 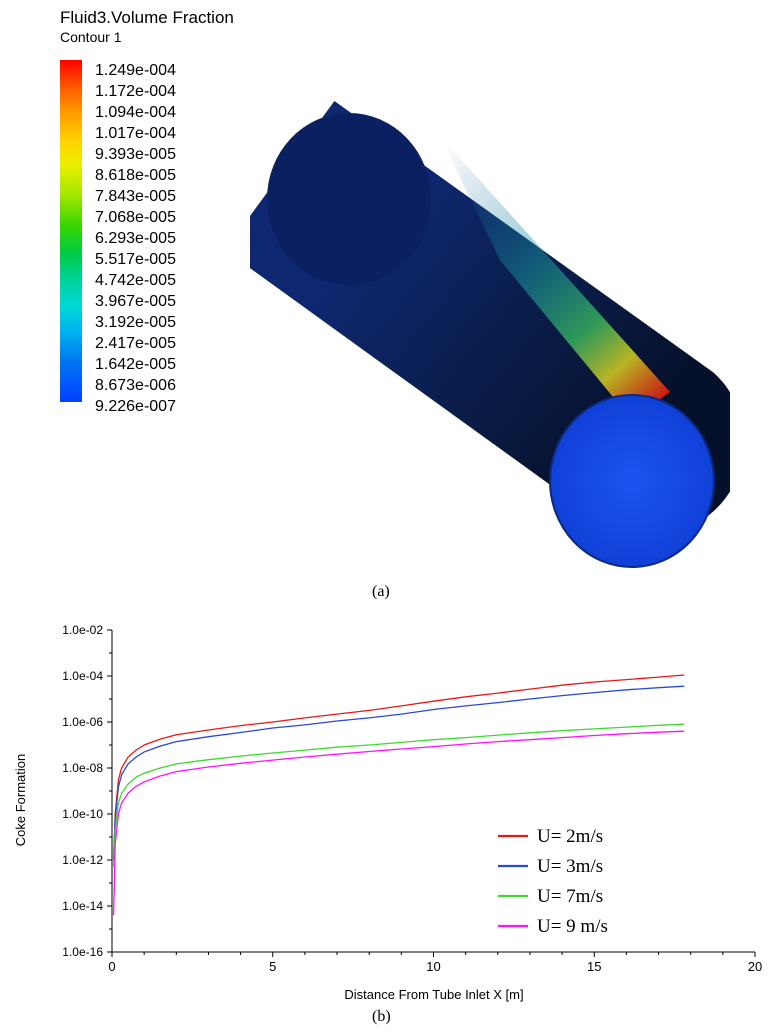 I want to click on legend-value-label: 7.843e-005, so click(x=135, y=196).